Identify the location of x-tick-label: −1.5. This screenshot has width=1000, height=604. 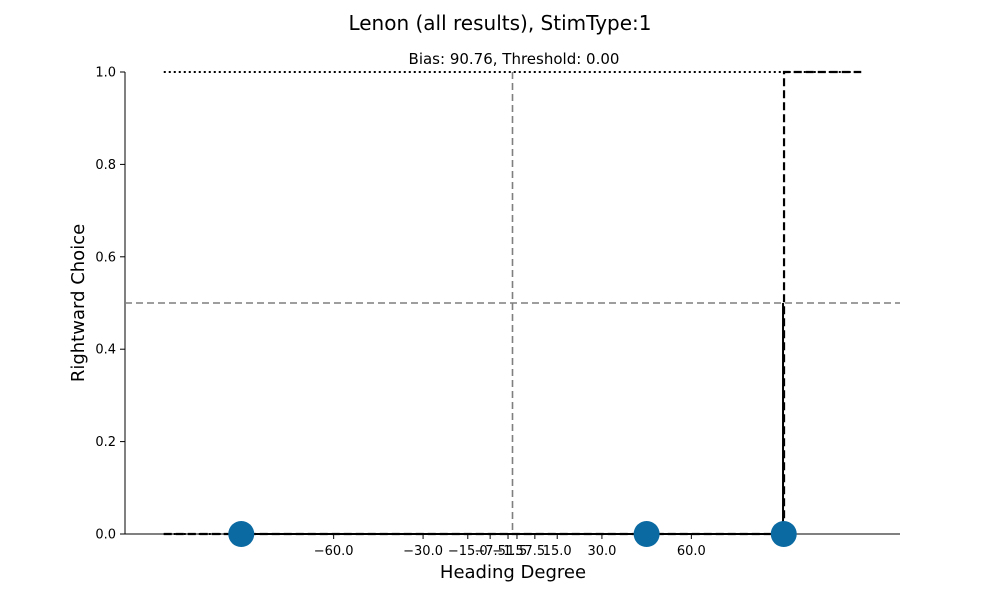
(508, 551).